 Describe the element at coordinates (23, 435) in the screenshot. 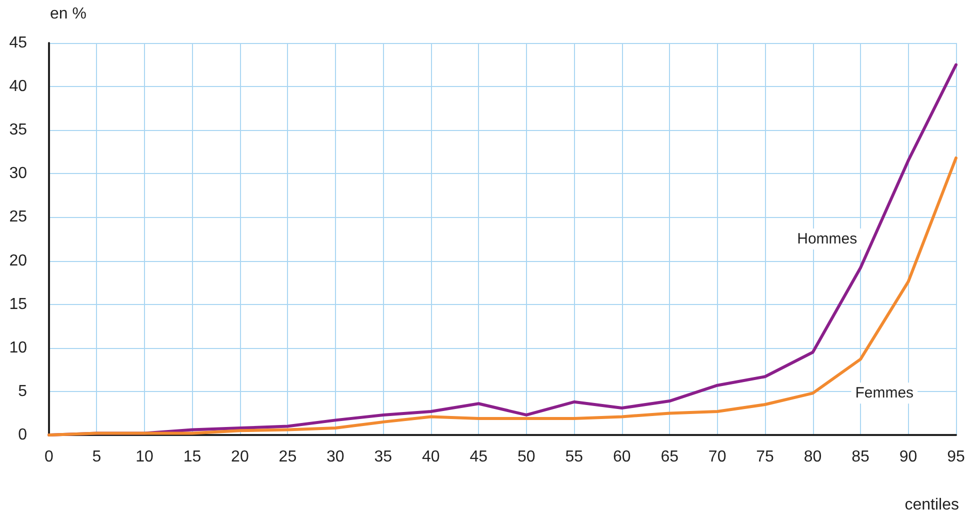

I see `y-tick-label: 0` at that location.